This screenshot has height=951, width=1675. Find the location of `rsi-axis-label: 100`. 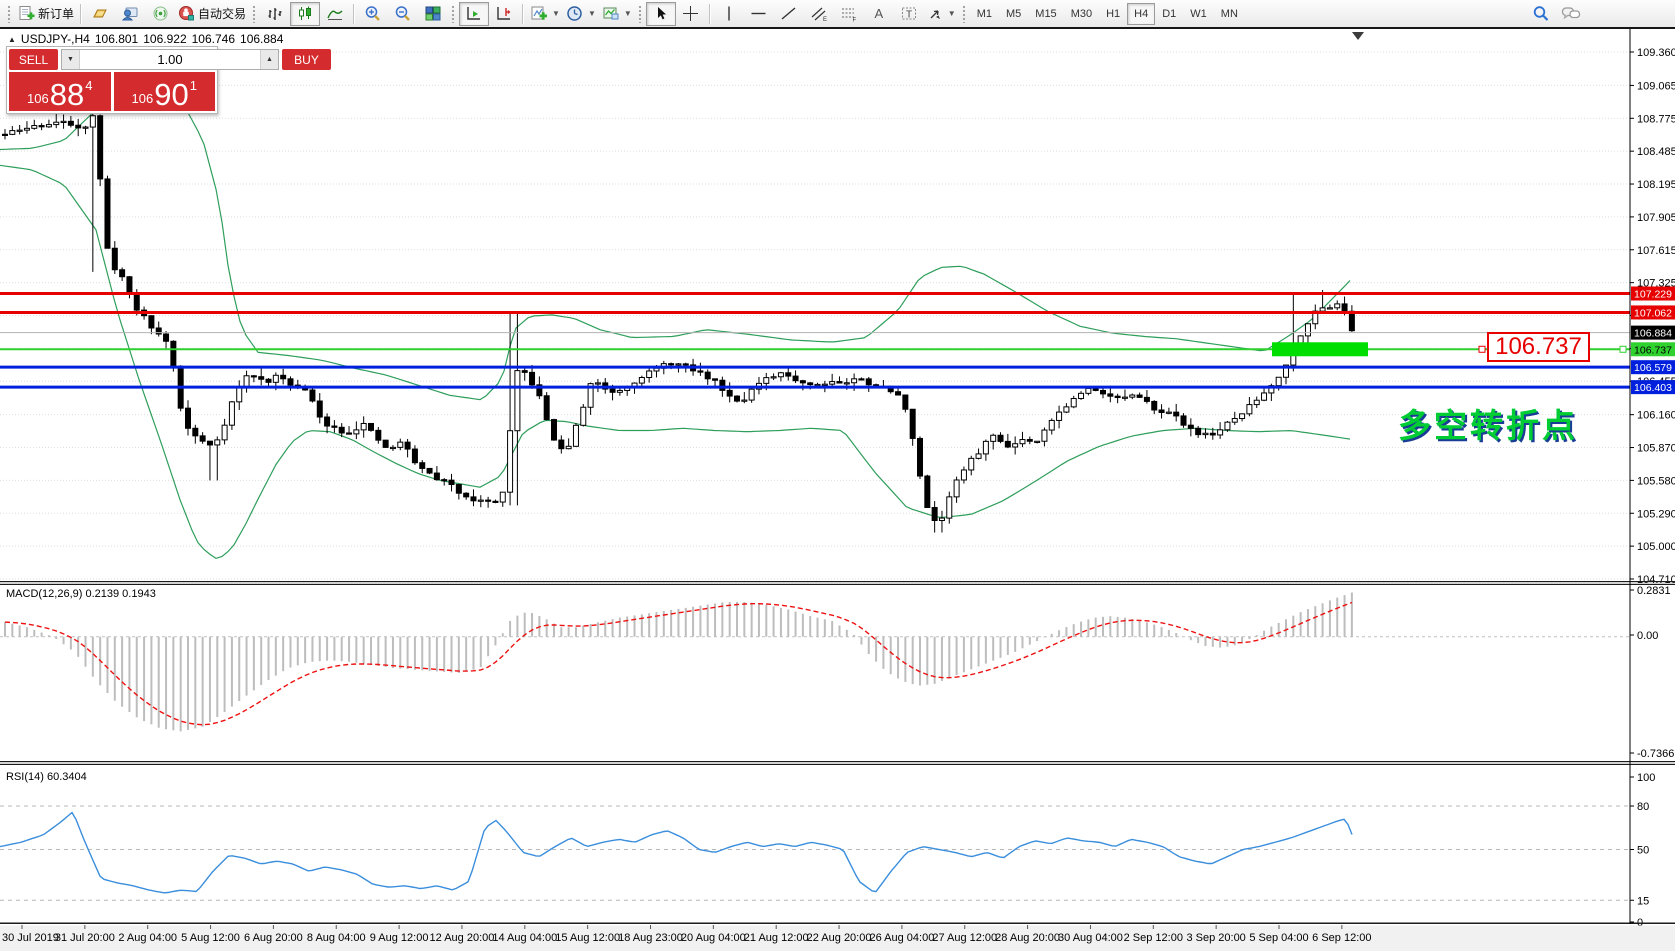

rsi-axis-label: 100 is located at coordinates (1646, 778).